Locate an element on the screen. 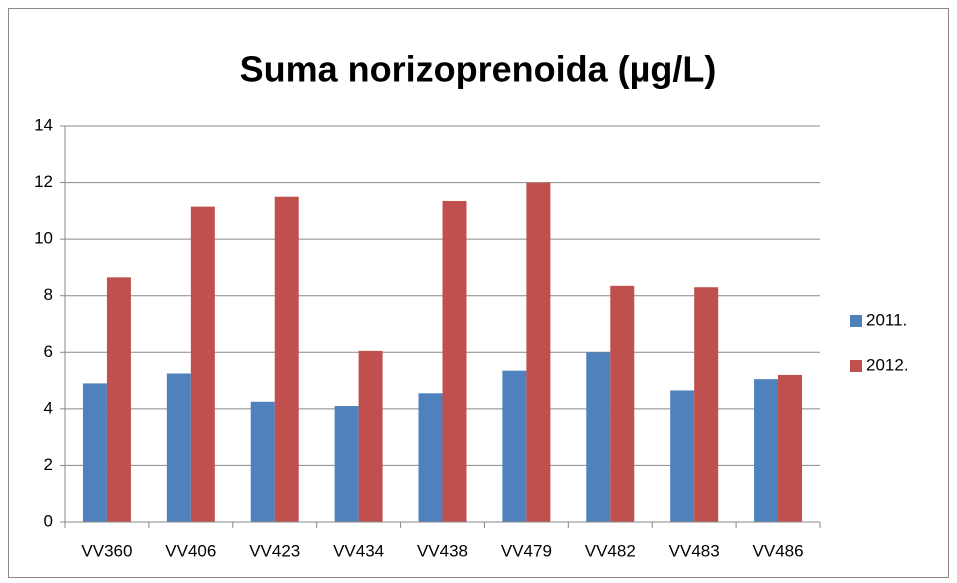  x-tick-label: VV423 is located at coordinates (274, 550).